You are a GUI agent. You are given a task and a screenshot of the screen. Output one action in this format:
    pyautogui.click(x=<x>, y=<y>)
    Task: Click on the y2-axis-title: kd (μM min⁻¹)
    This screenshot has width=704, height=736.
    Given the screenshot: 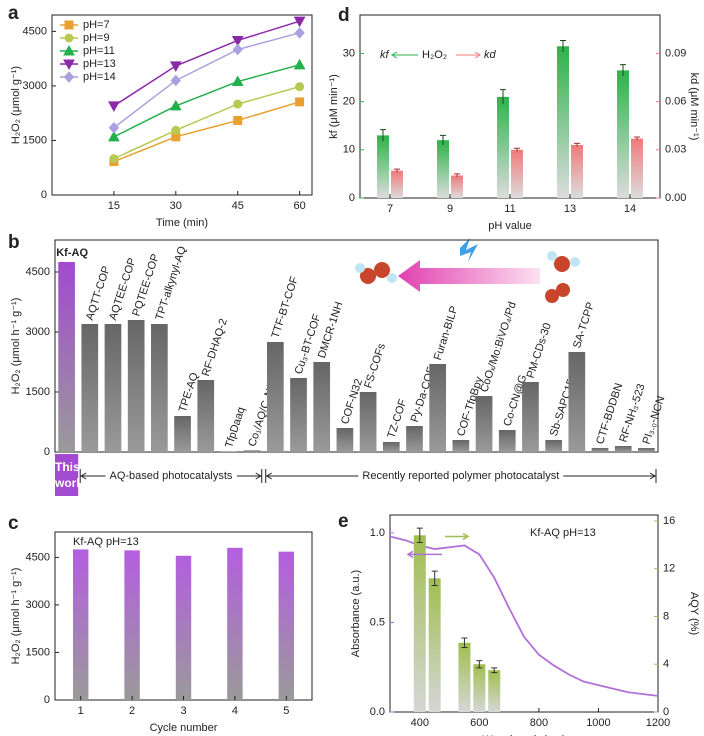 What is the action you would take?
    pyautogui.click(x=694, y=107)
    